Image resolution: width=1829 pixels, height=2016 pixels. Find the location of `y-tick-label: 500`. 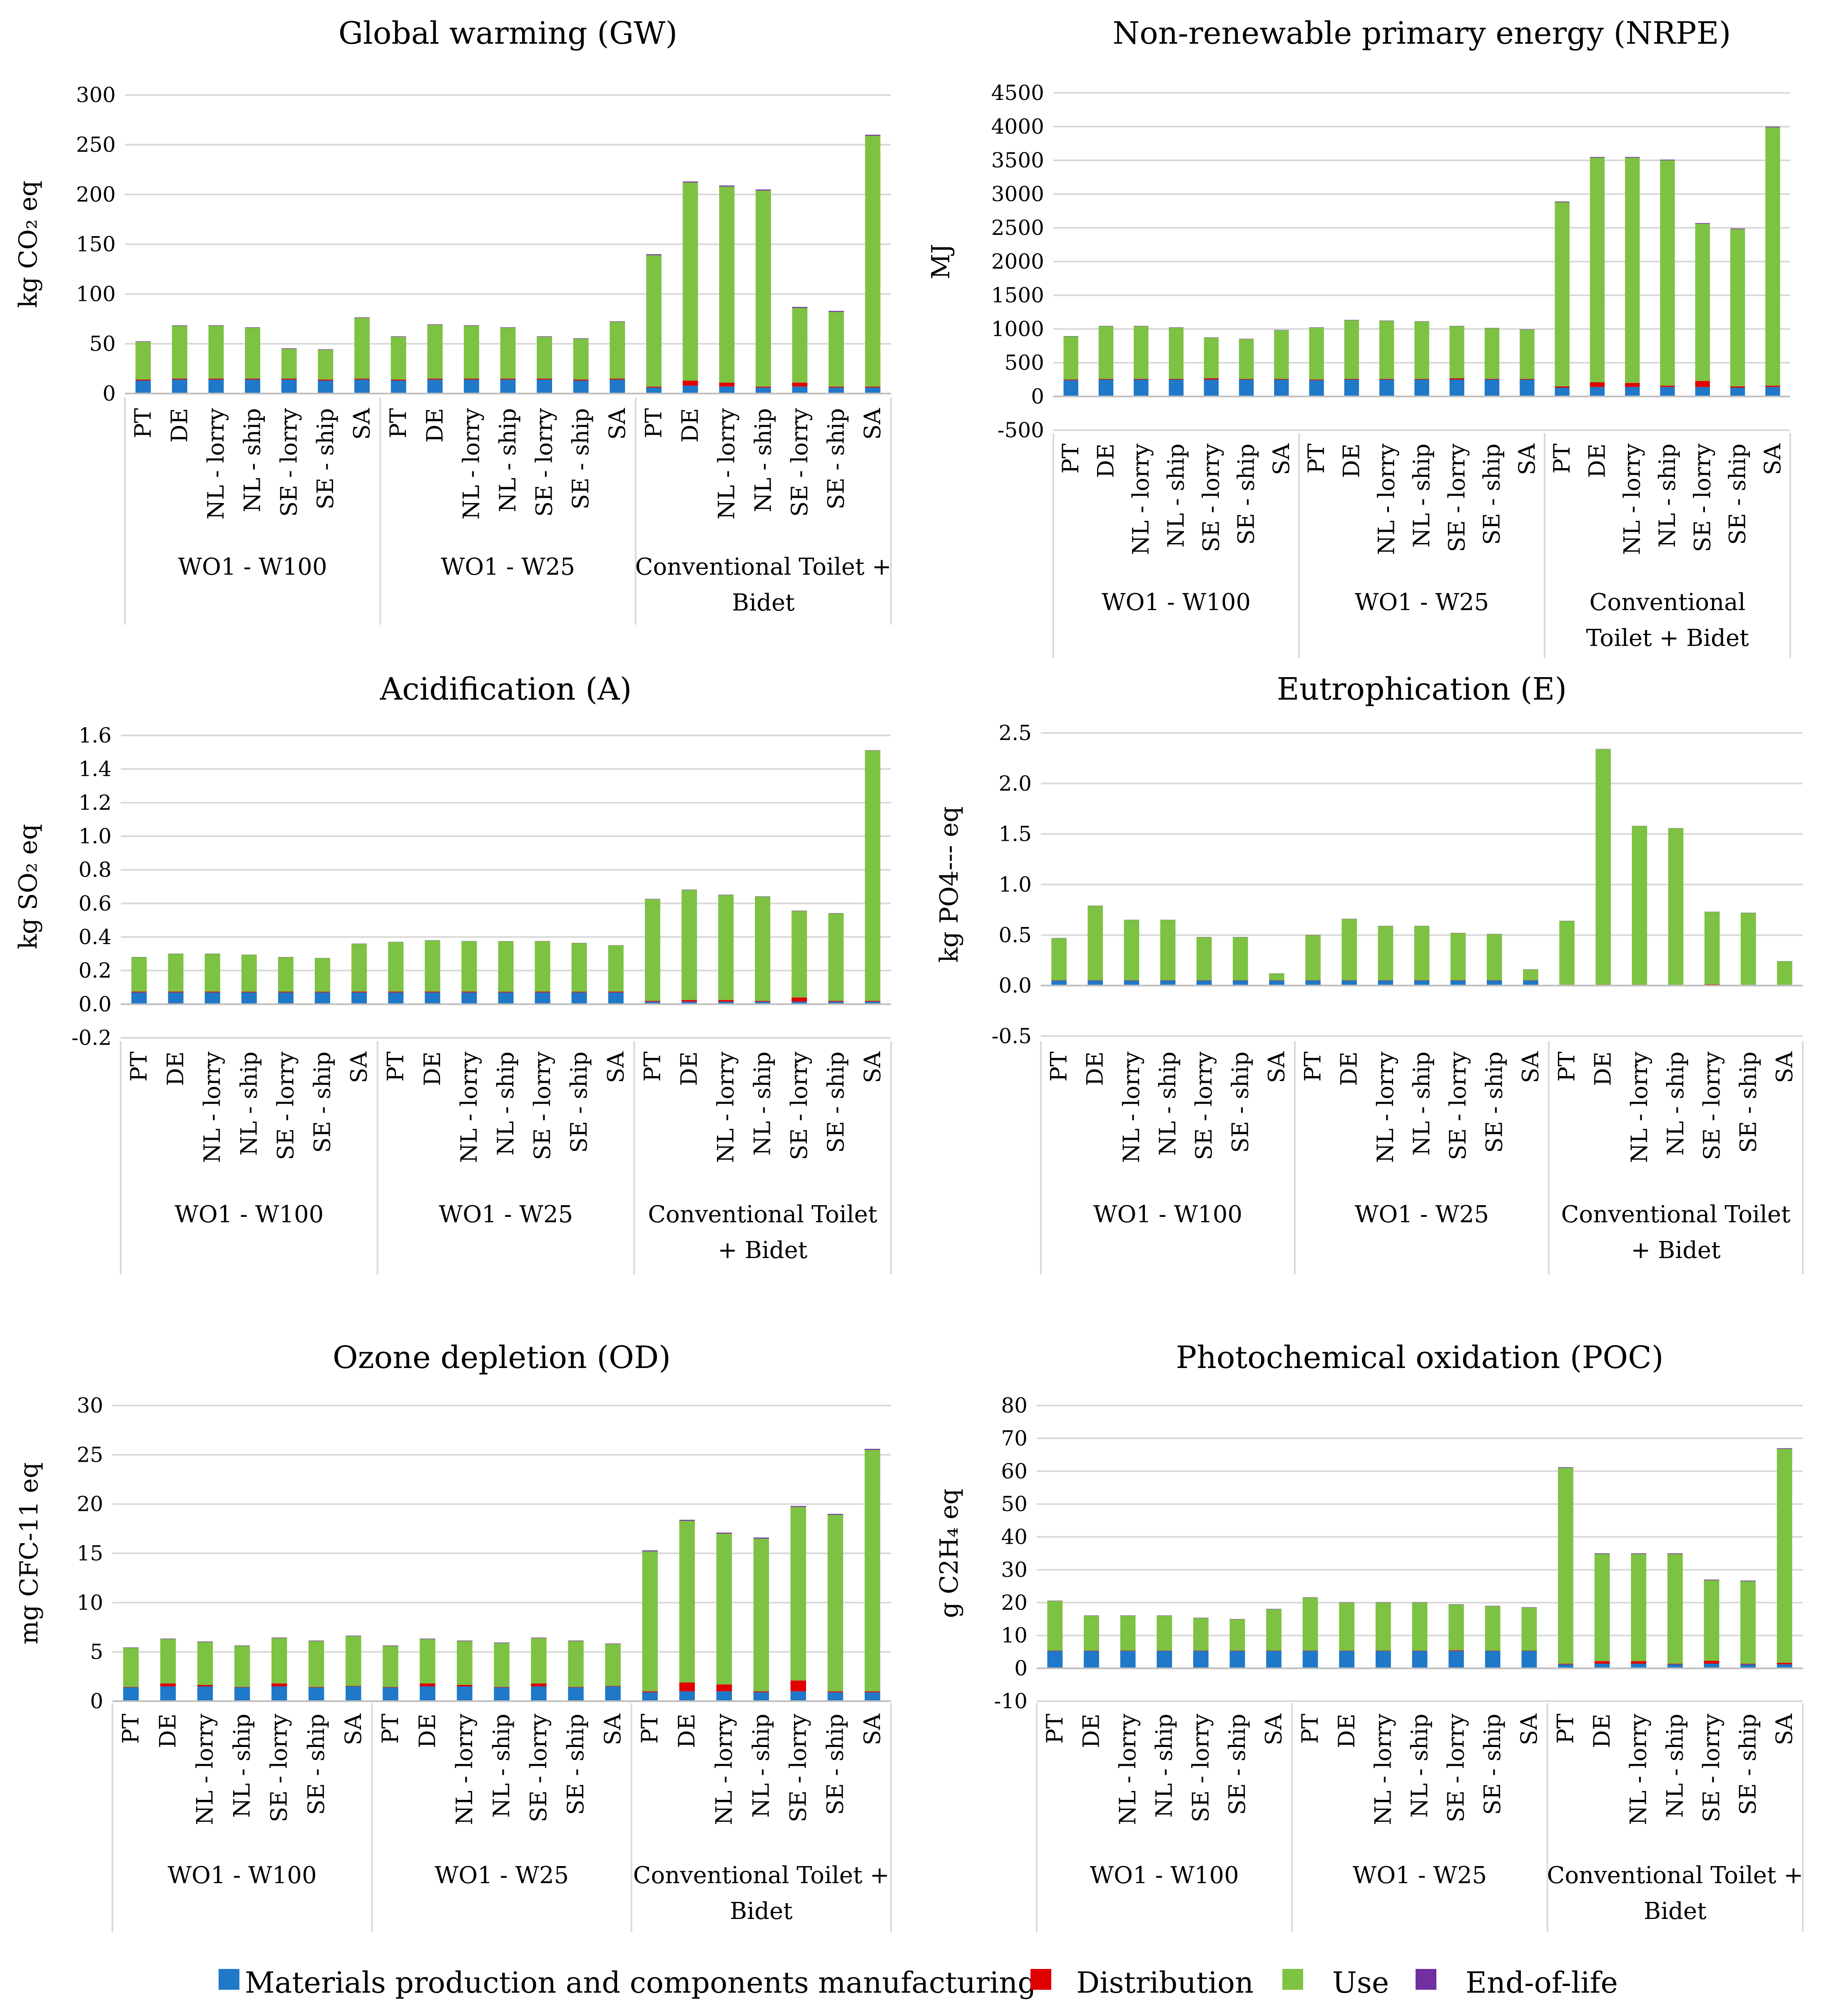

y-tick-label: 500 is located at coordinates (1024, 363).